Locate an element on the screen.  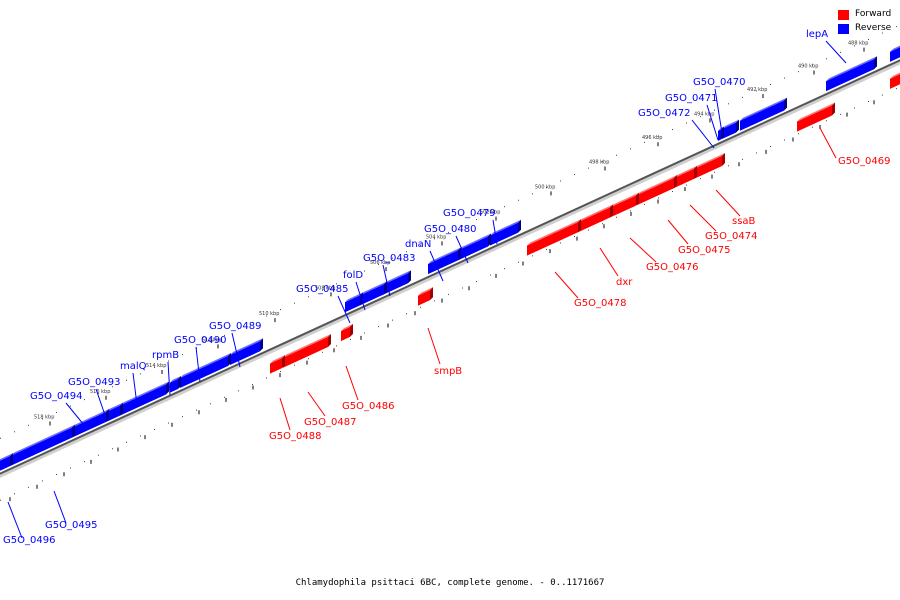
scale-tick-label: 494 kbp is located at coordinates (704, 114).